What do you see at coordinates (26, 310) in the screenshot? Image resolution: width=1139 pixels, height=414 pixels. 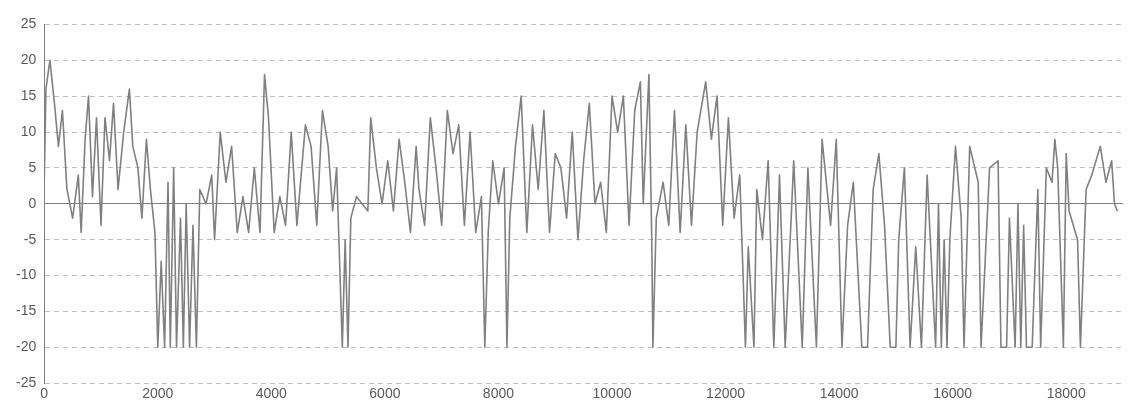 I see `y-tick-label: -15` at bounding box center [26, 310].